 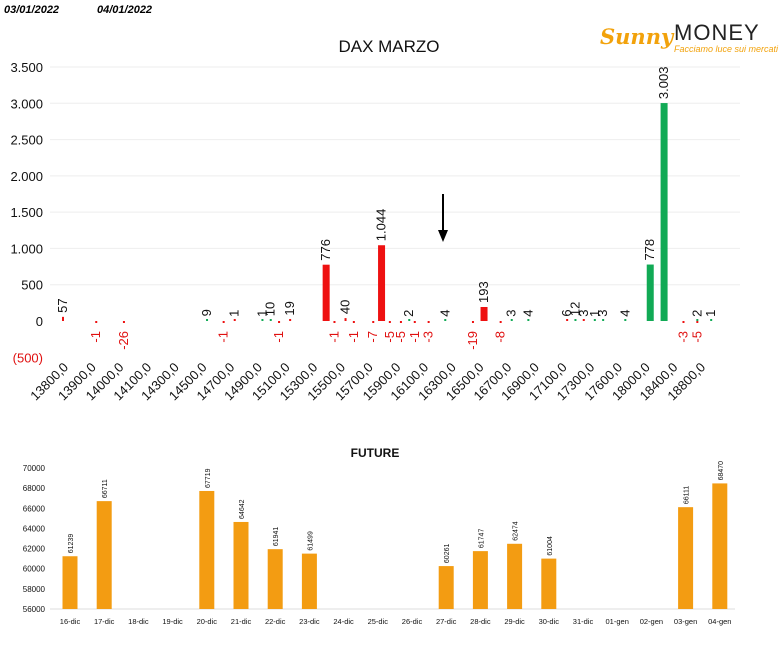 What do you see at coordinates (500, 337) in the screenshot?
I see `dax-data-label: -8` at bounding box center [500, 337].